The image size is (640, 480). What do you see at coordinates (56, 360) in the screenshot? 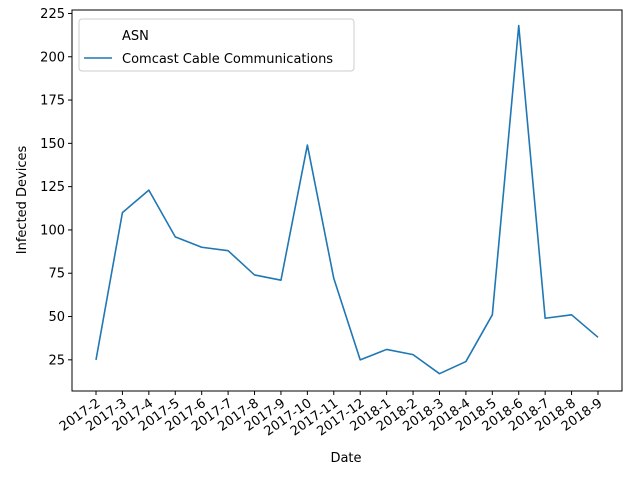
I see `y-tick-label: 25` at bounding box center [56, 360].